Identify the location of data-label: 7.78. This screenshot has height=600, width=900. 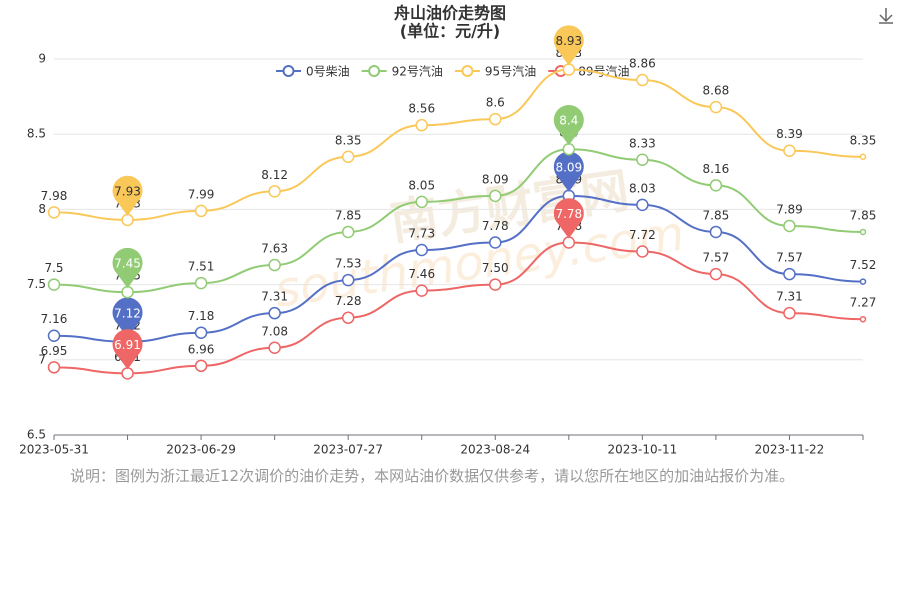
(495, 226).